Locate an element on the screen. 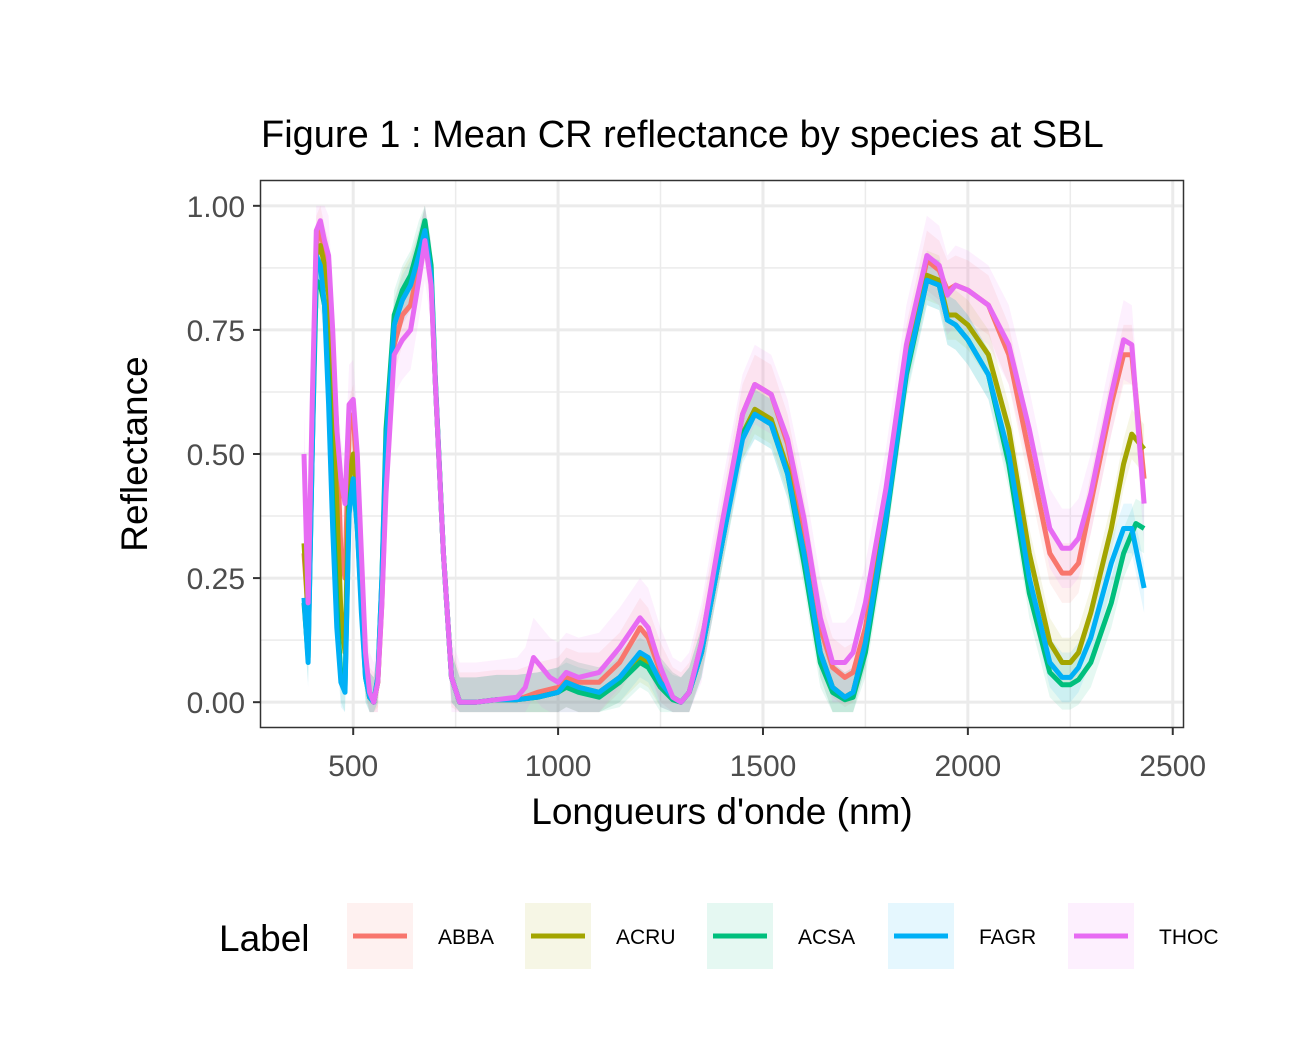  x-tick-label: 500 is located at coordinates (353, 766).